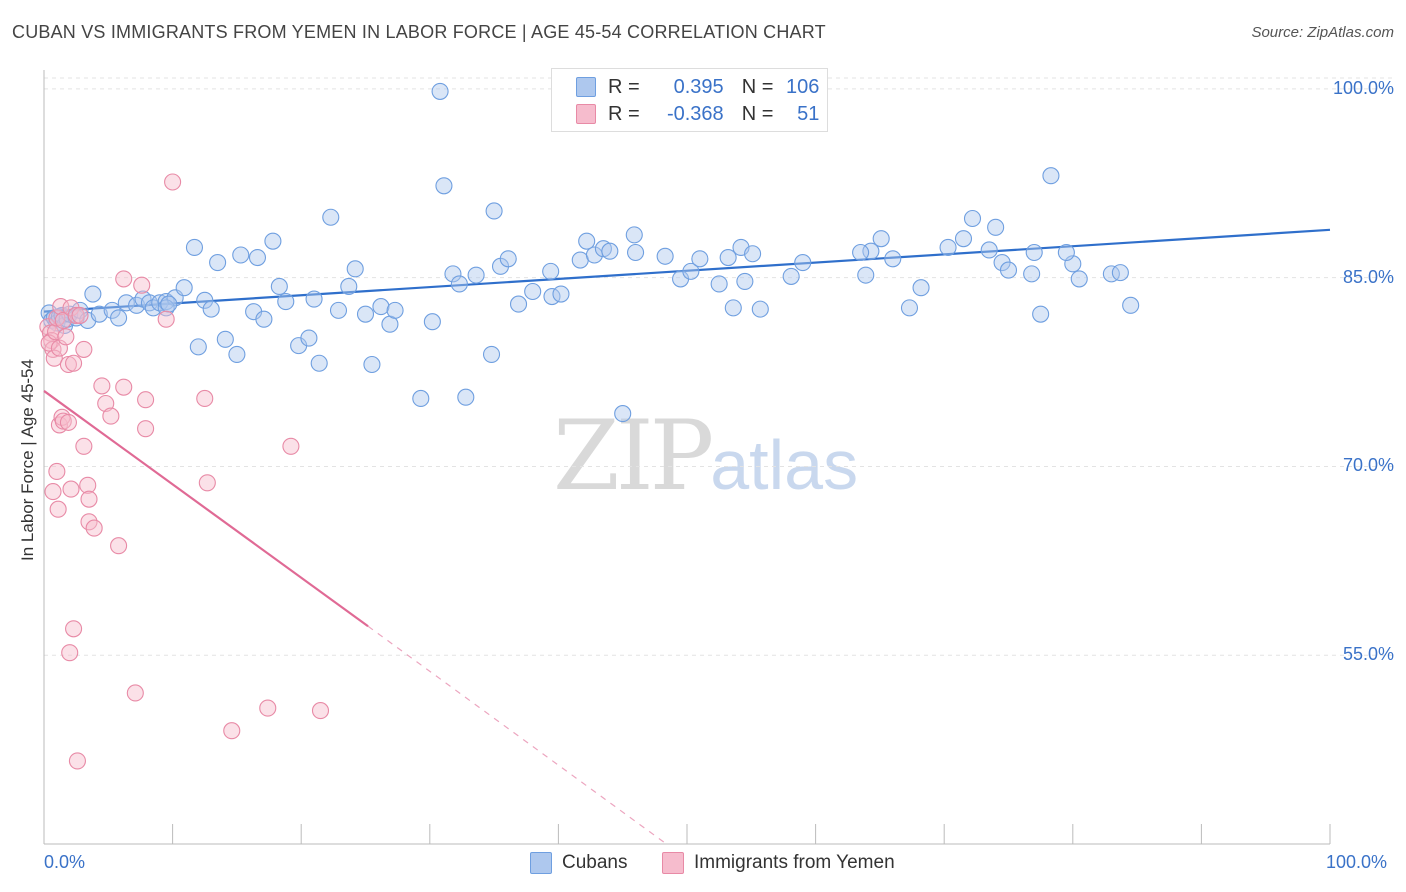  Describe the element at coordinates (27, 460) in the screenshot. I see `y-axis-label: In Labor Force | Age 45-54` at that location.